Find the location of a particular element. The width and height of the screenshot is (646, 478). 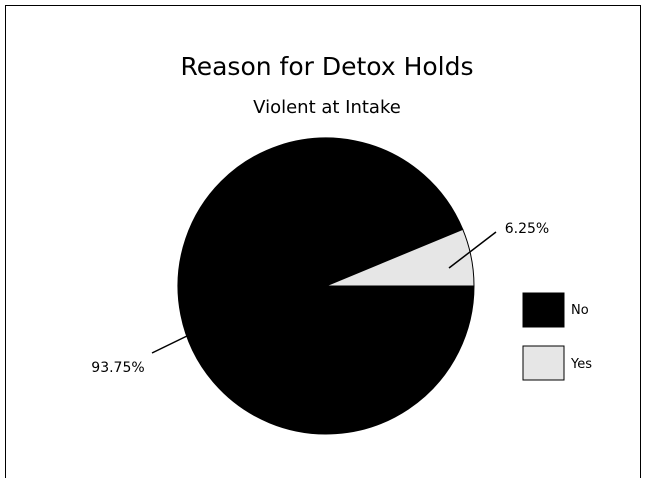

leader-line-yes is located at coordinates (472, 250).